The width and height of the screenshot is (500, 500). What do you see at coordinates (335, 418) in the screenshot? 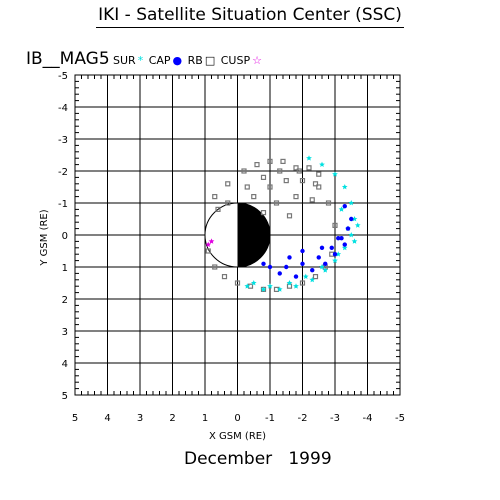
I see `x-tick-label: -3` at bounding box center [335, 418].